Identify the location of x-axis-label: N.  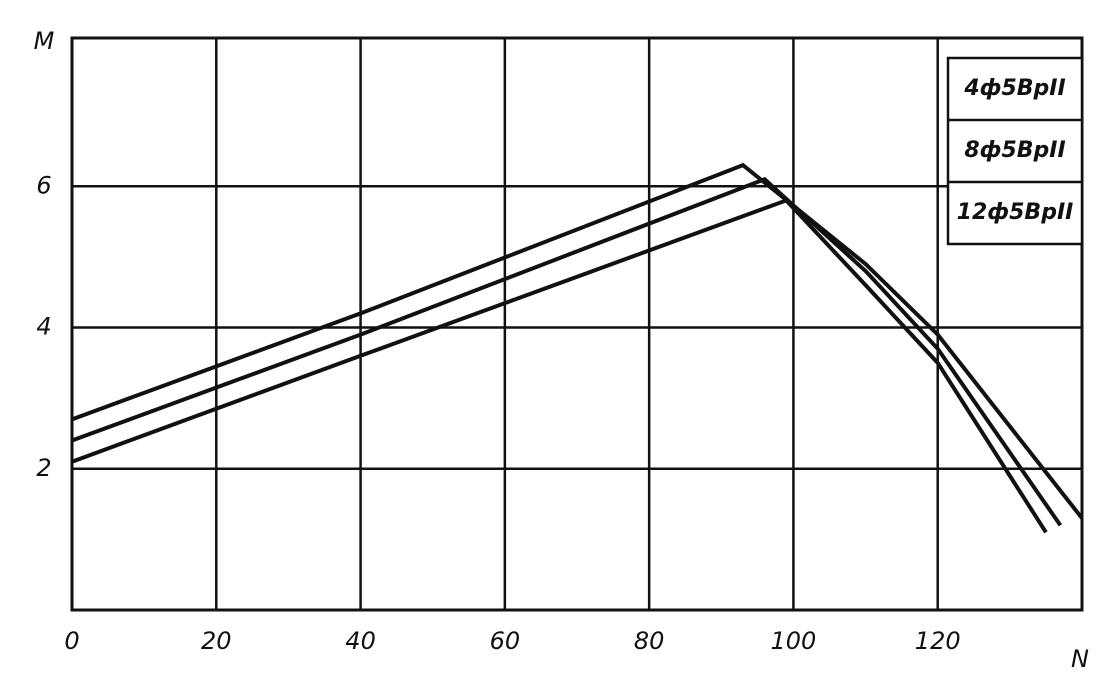
(1080, 659).